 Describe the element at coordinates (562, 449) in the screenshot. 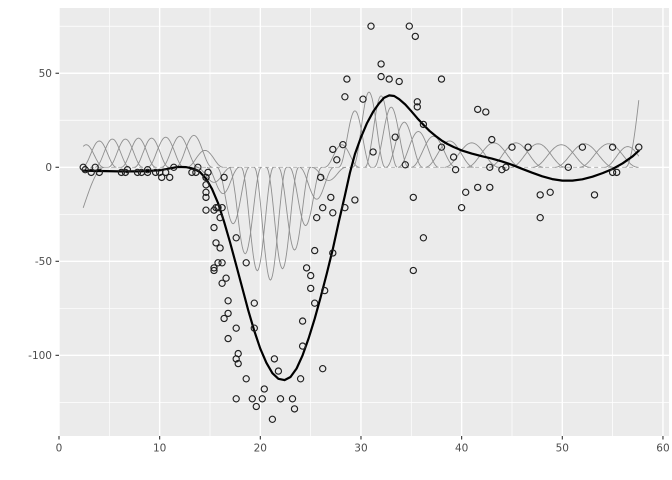

I see `x-tick-label: 50` at that location.